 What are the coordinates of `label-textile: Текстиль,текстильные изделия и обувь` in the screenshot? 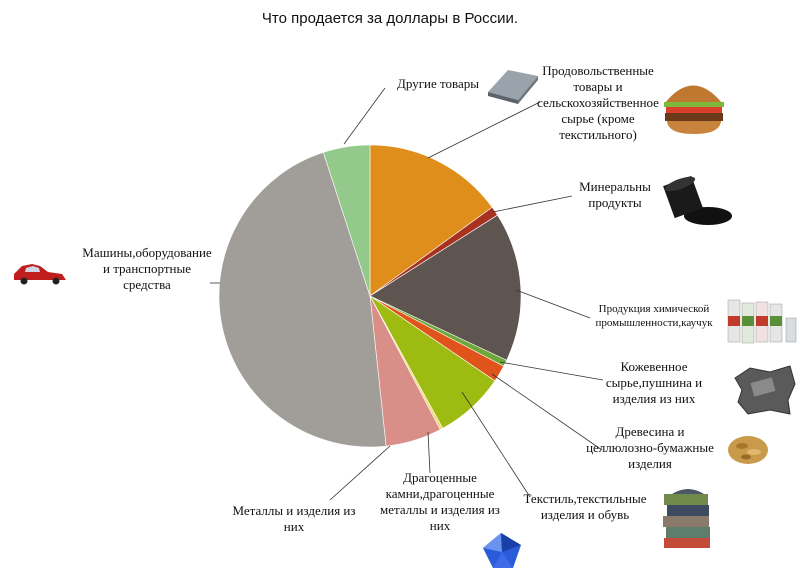 It's located at (585, 506).